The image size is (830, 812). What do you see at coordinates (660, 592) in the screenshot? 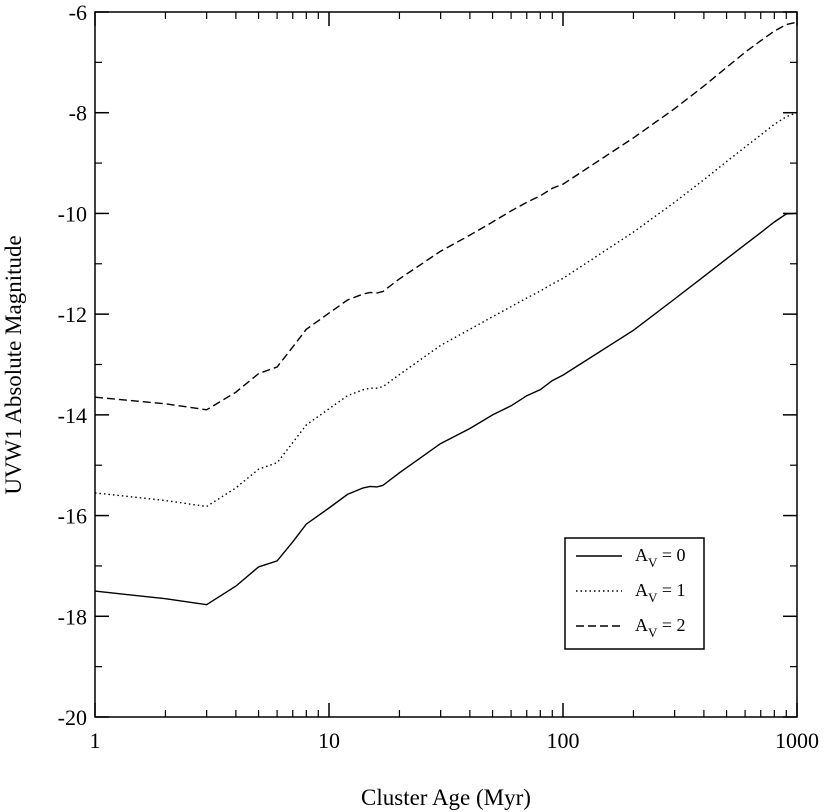
I see `legend-label: AV = 1` at bounding box center [660, 592].